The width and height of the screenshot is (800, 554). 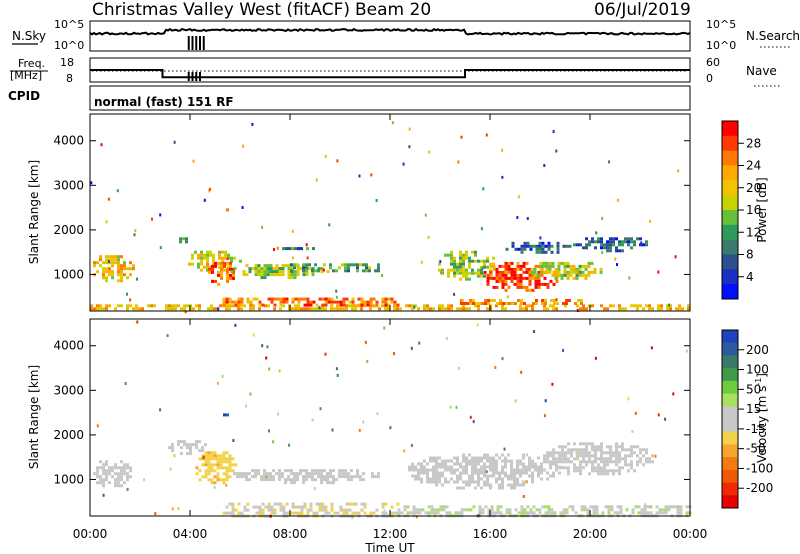 I want to click on nave-tick-low: 0, so click(x=709, y=78).